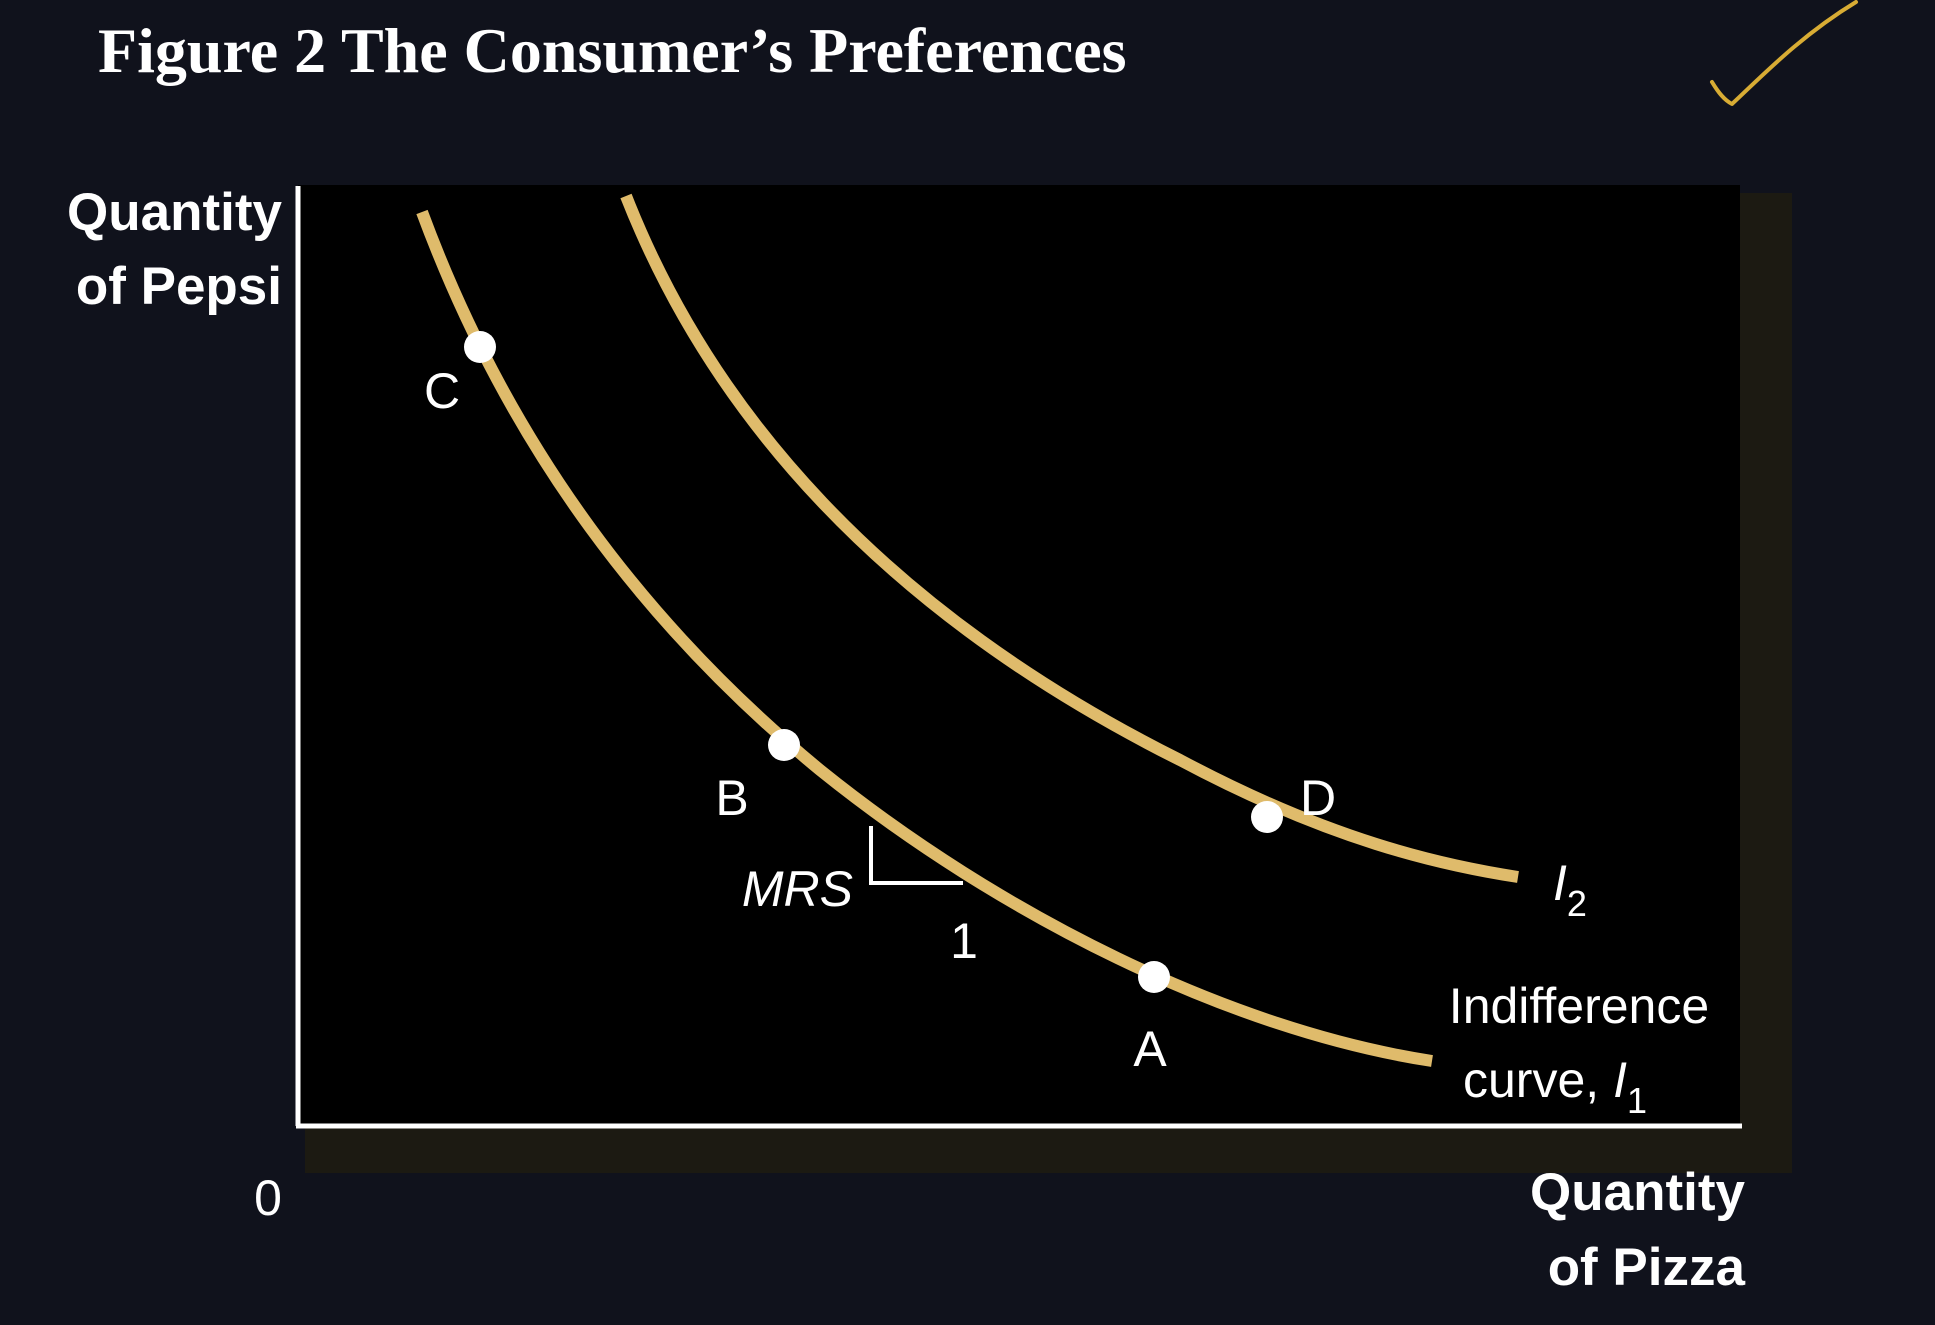  I want to click on curve-i1-label-text: curve,, so click(1538, 1080).